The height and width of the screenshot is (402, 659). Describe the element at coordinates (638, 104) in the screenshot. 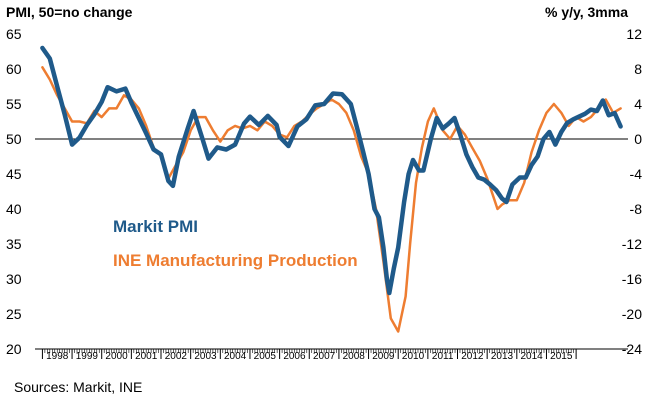

I see `right-tick-label: 4` at that location.